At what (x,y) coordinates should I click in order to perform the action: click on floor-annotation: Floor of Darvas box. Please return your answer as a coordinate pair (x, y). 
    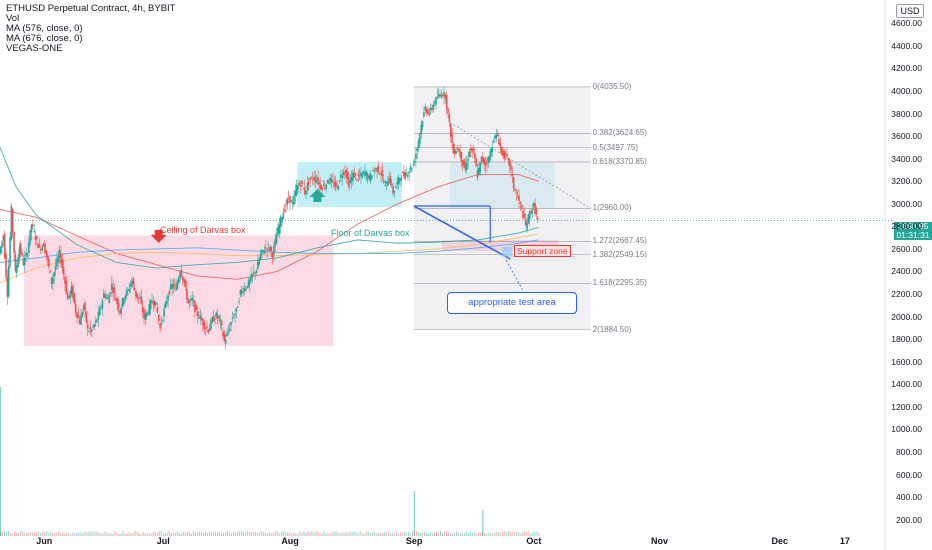
    Looking at the image, I should click on (370, 233).